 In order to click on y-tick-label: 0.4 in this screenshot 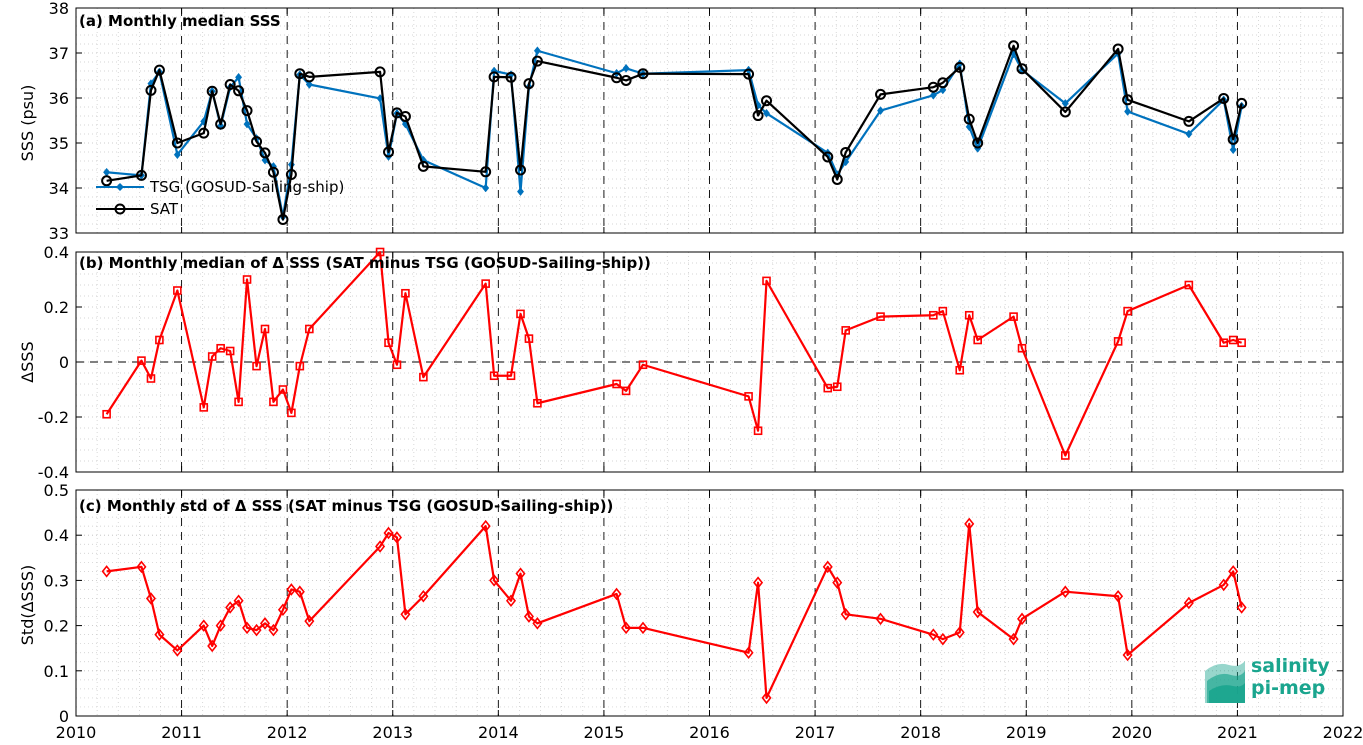, I will do `click(56, 535)`.